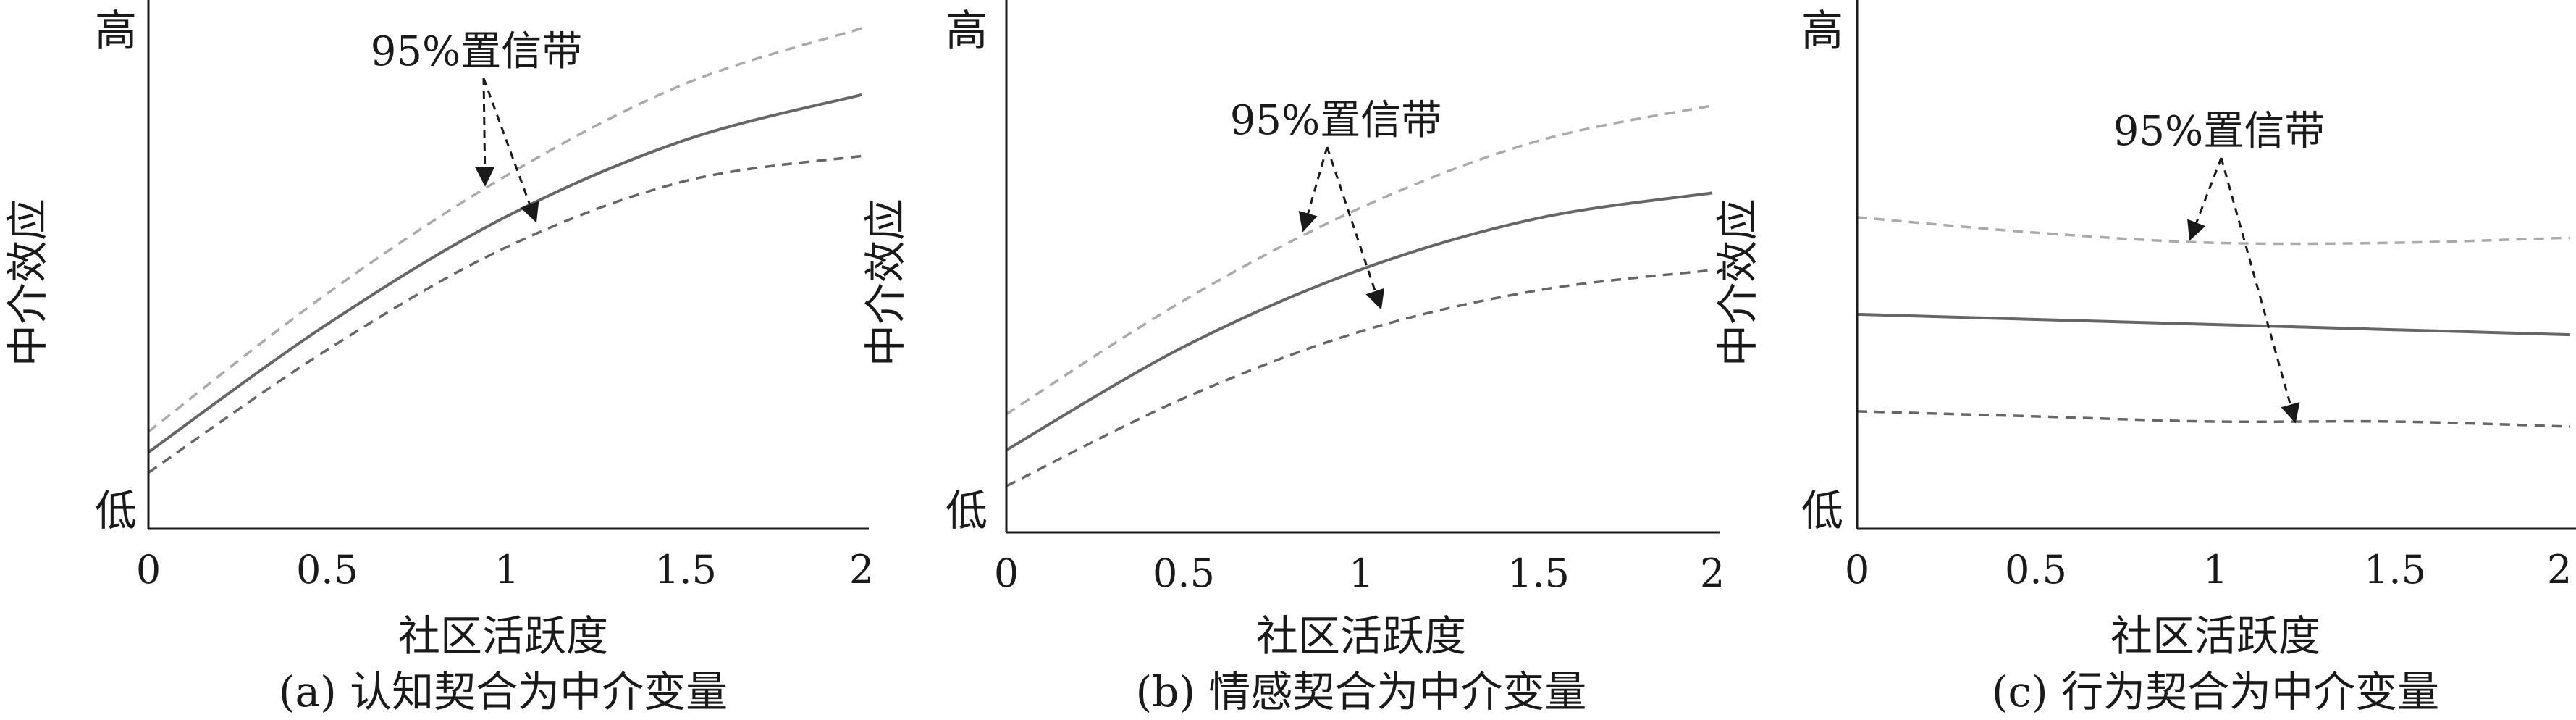  Describe the element at coordinates (967, 510) in the screenshot. I see `panel-b-y-bottom-label: 低` at that location.